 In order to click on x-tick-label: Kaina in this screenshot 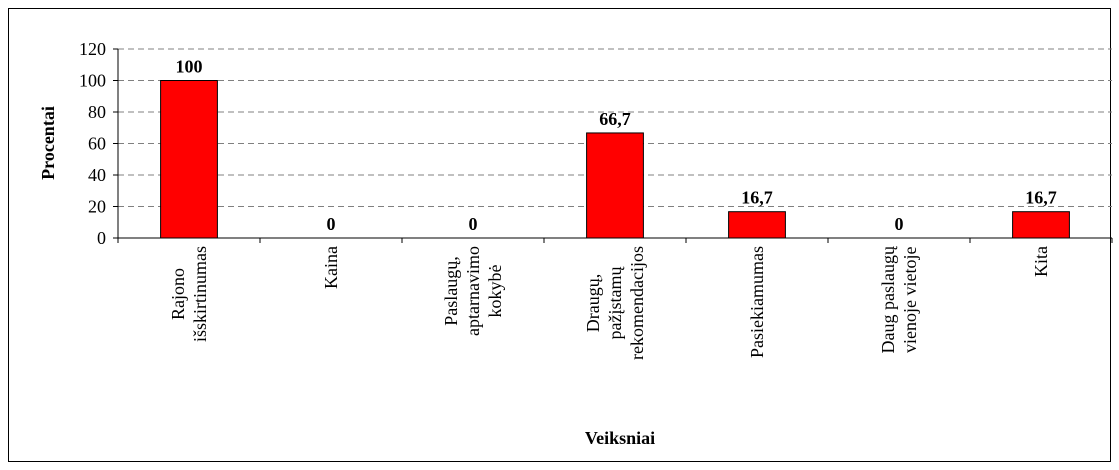, I will do `click(331, 267)`.